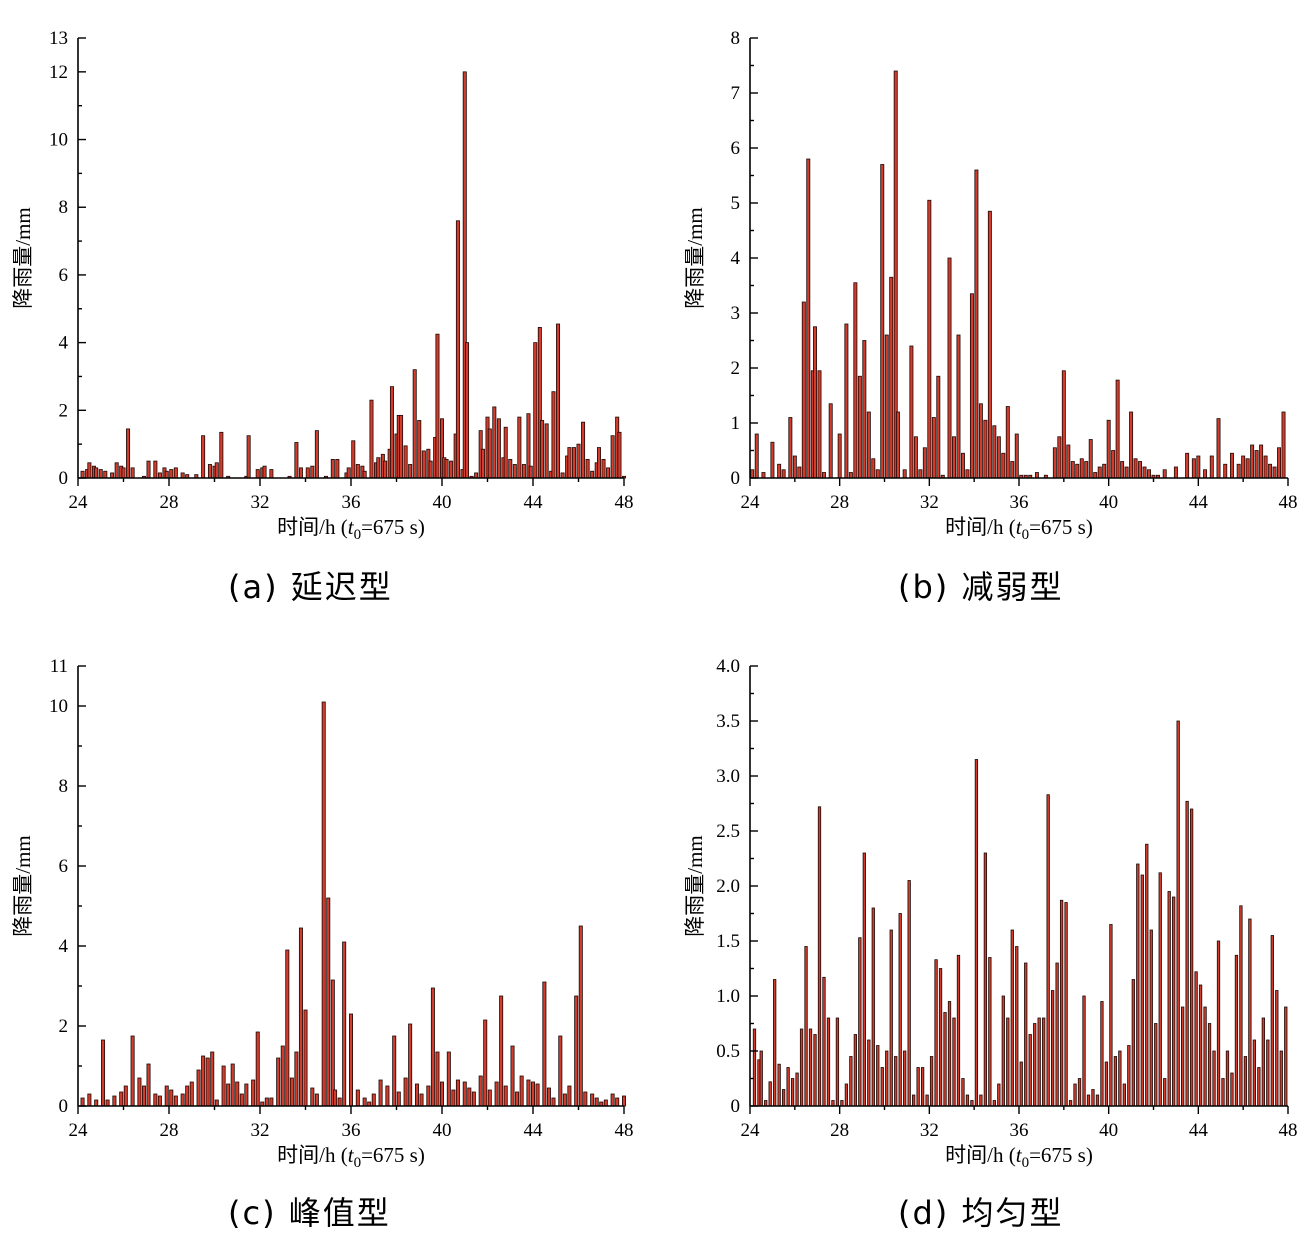 The height and width of the screenshot is (1255, 1304). What do you see at coordinates (1020, 913) in the screenshot?
I see `bars-d` at bounding box center [1020, 913].